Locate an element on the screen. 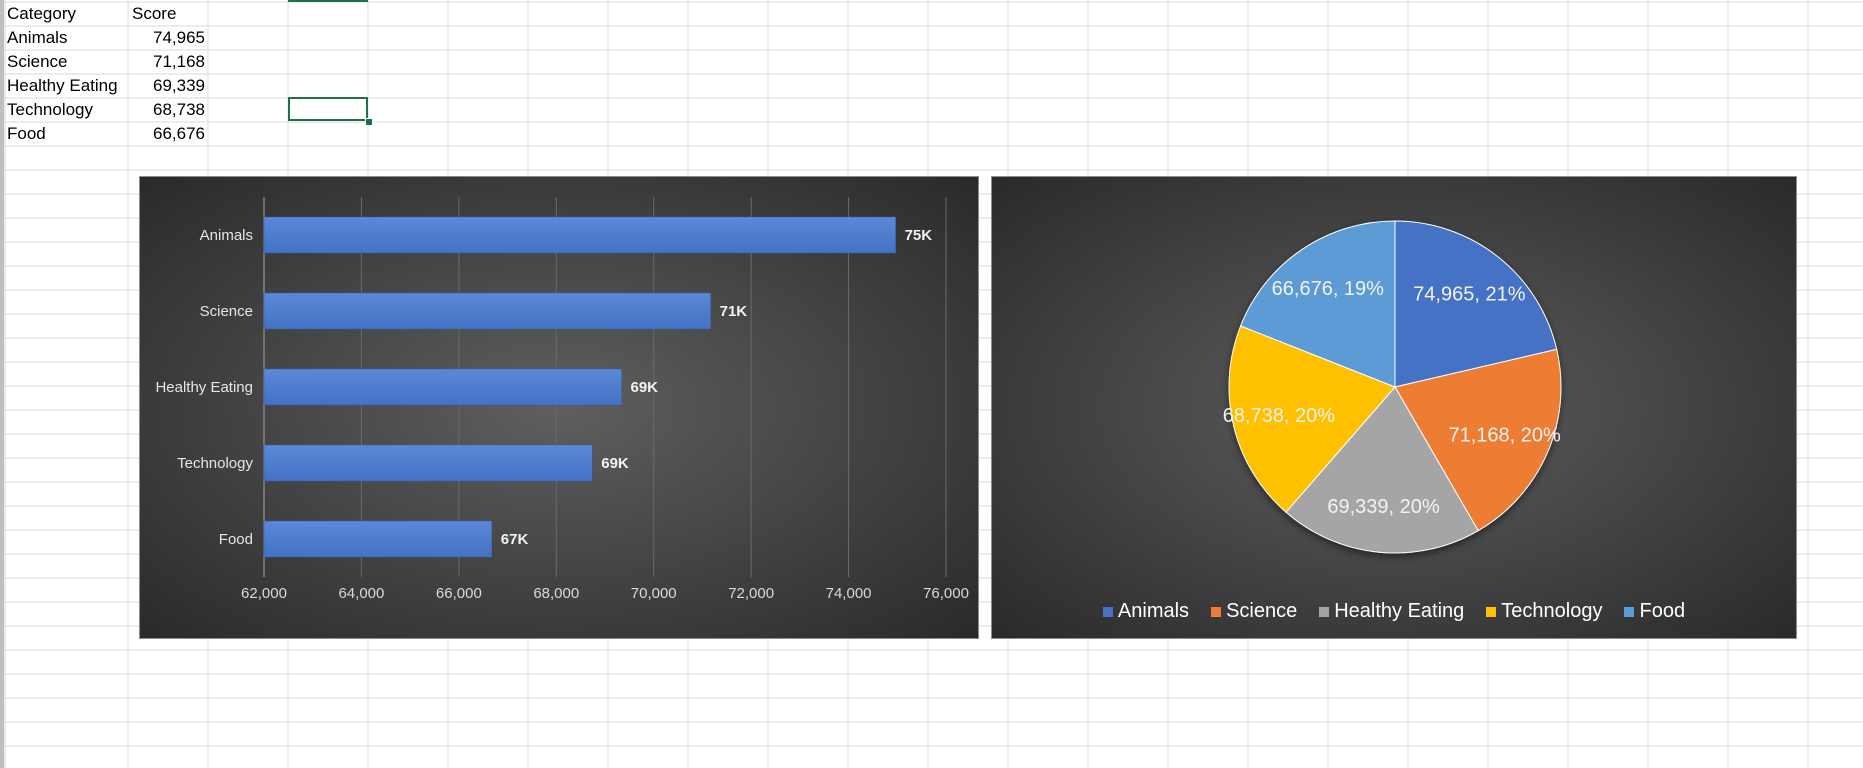  cell-category-food: Food is located at coordinates (26, 133).